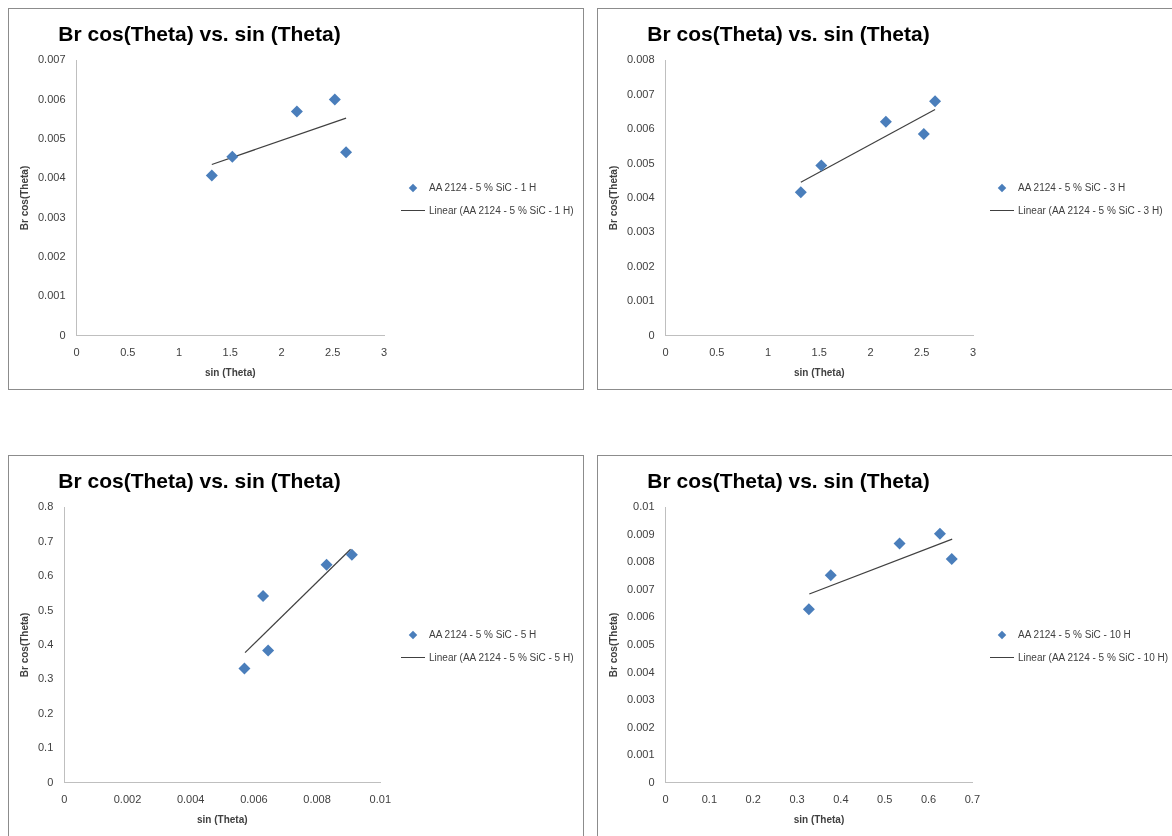  I want to click on y-tick-label: 0.6, so click(45, 575).